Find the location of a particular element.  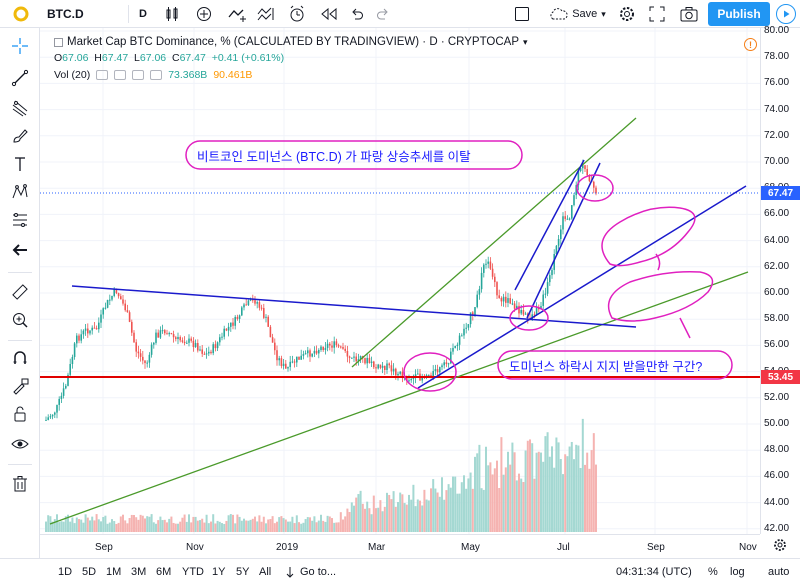

collapse-icon is located at coordinates (58, 42).